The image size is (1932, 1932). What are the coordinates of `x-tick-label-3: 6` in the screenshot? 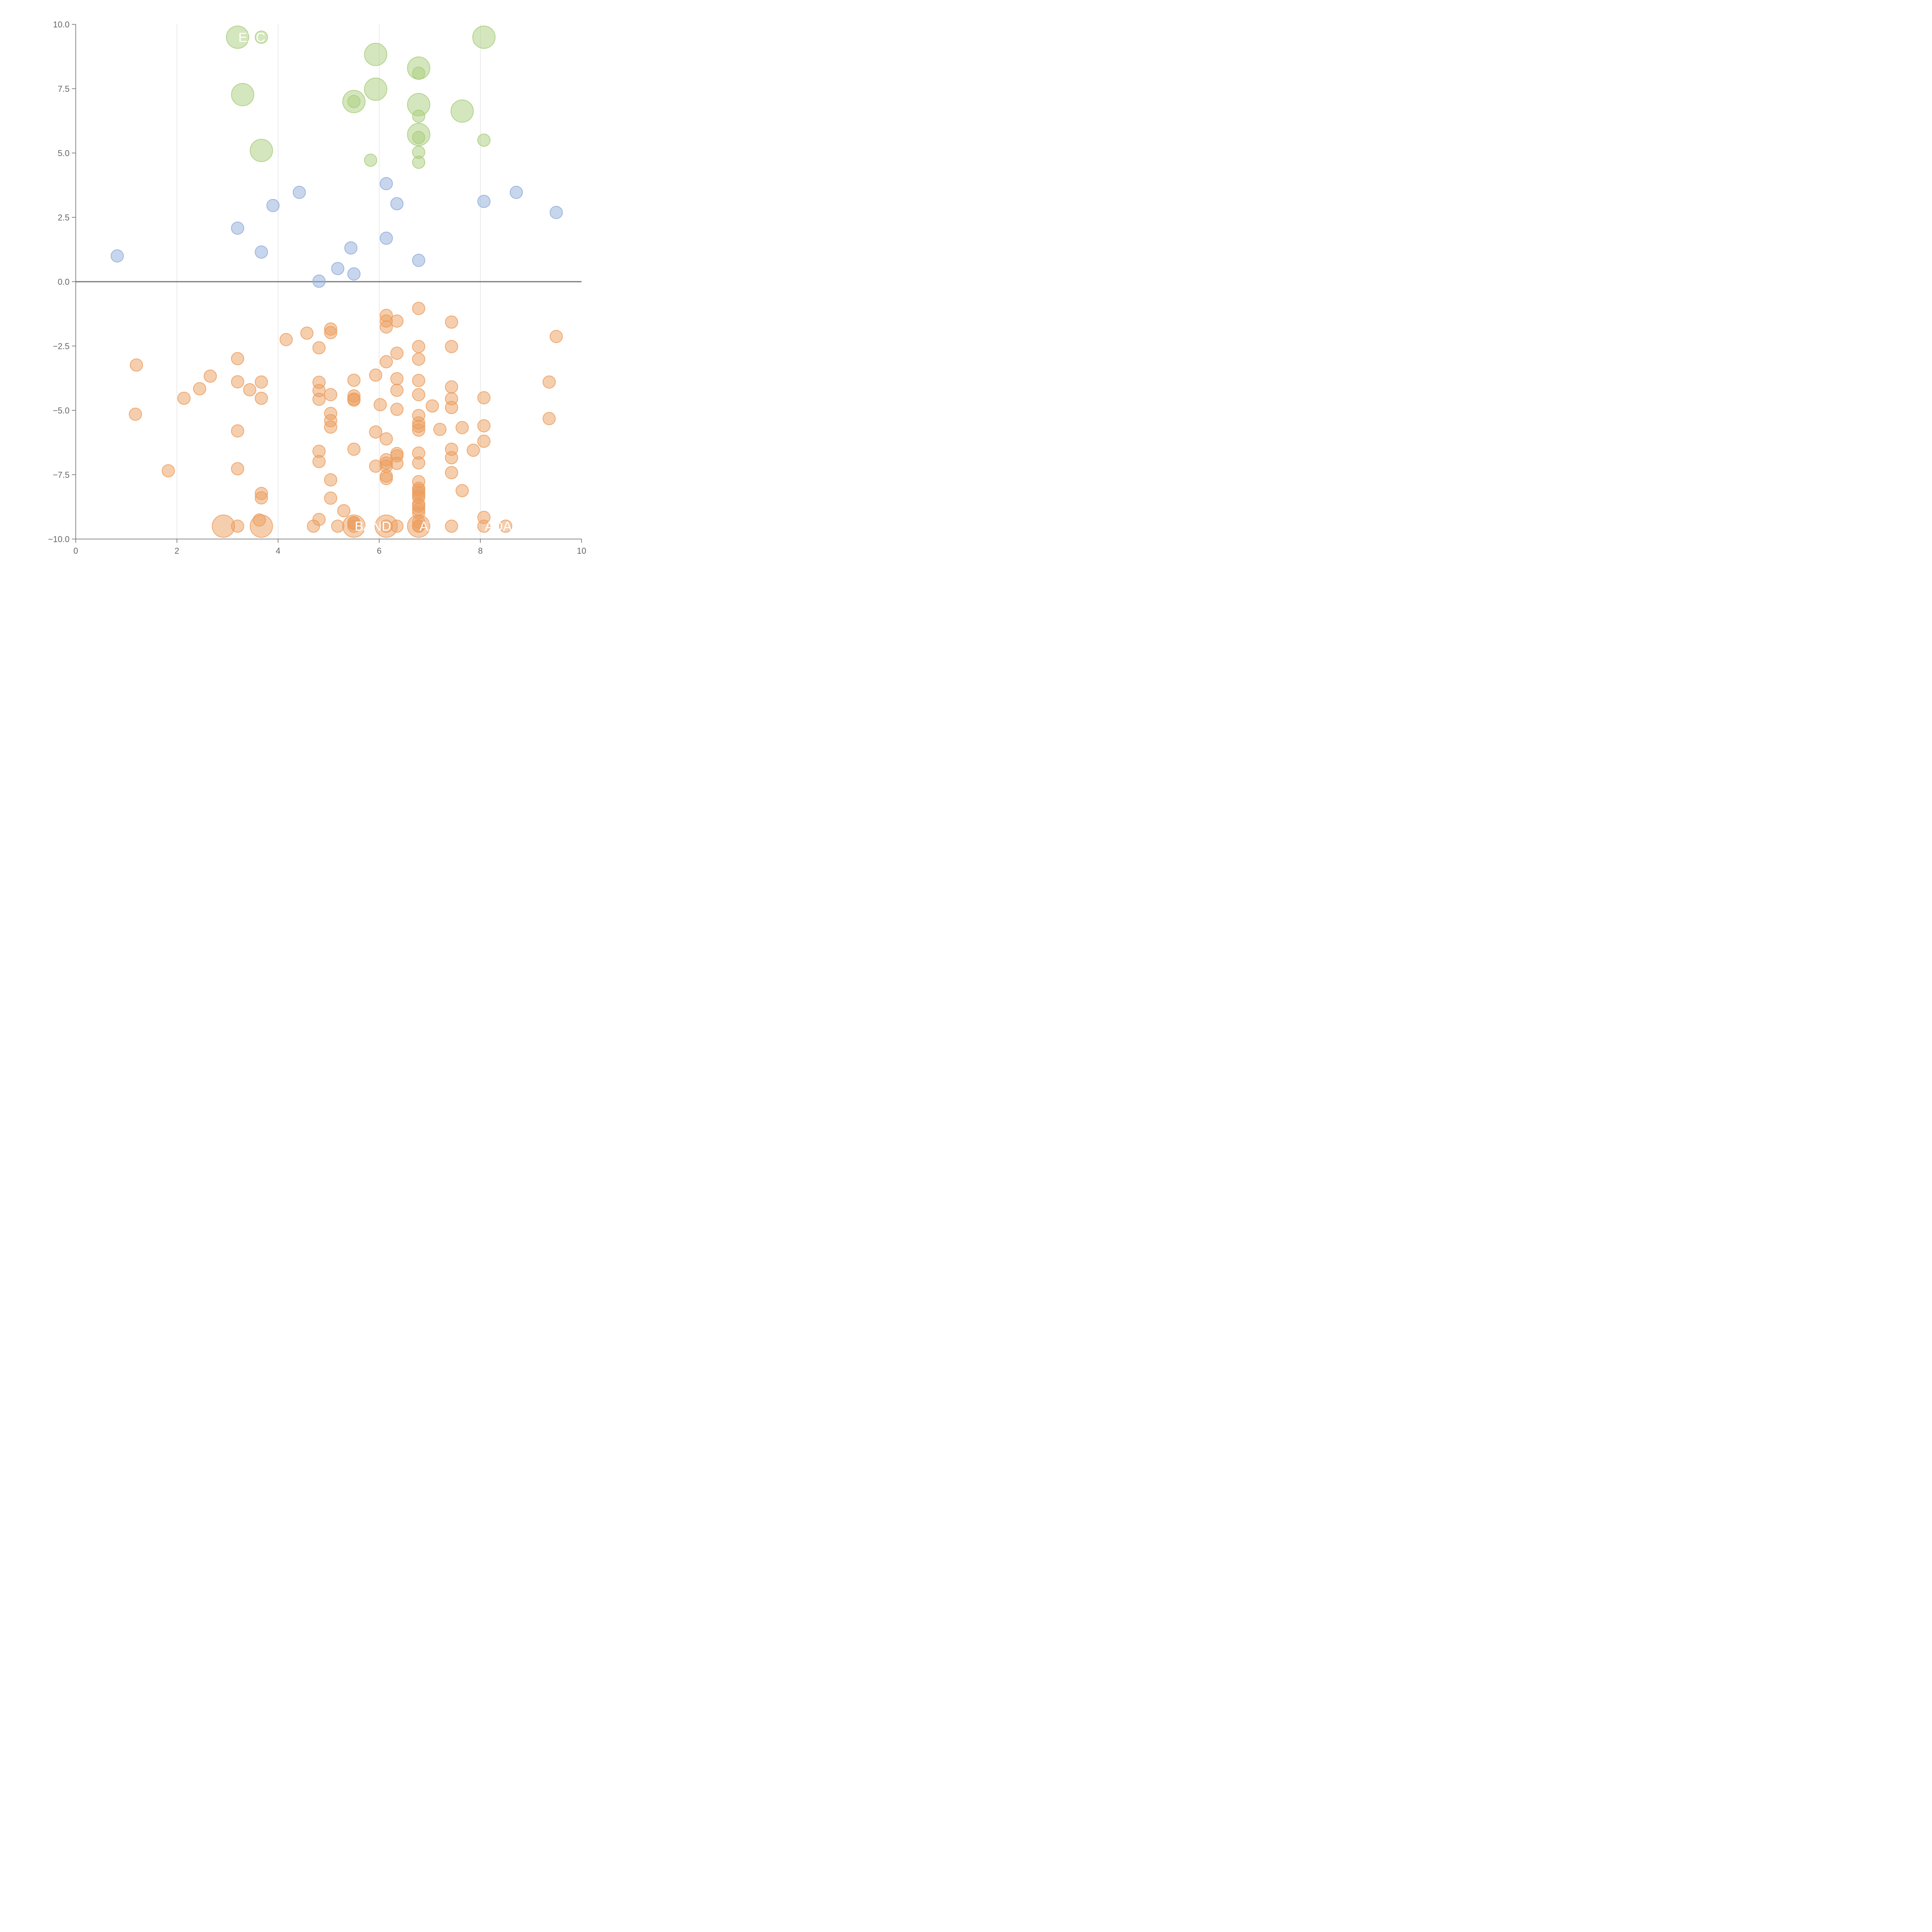 It's located at (379, 551).